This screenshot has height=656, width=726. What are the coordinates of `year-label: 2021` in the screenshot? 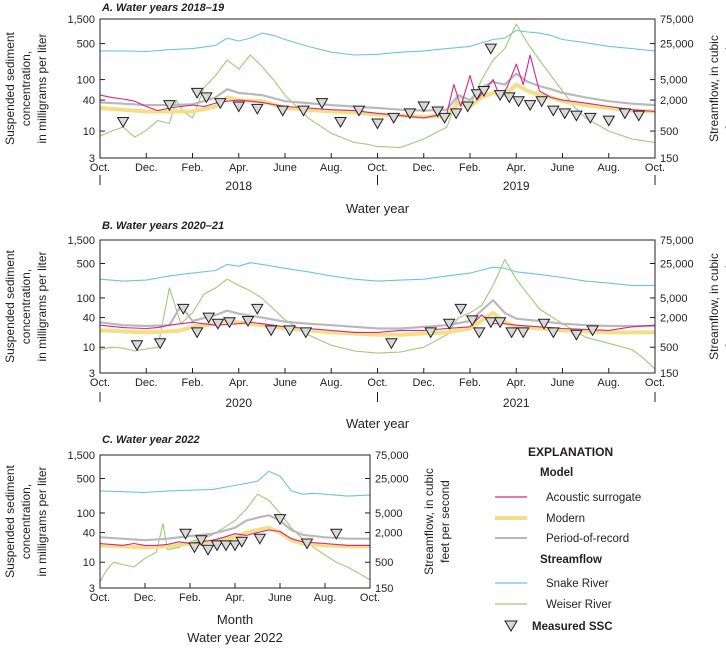 It's located at (516, 403).